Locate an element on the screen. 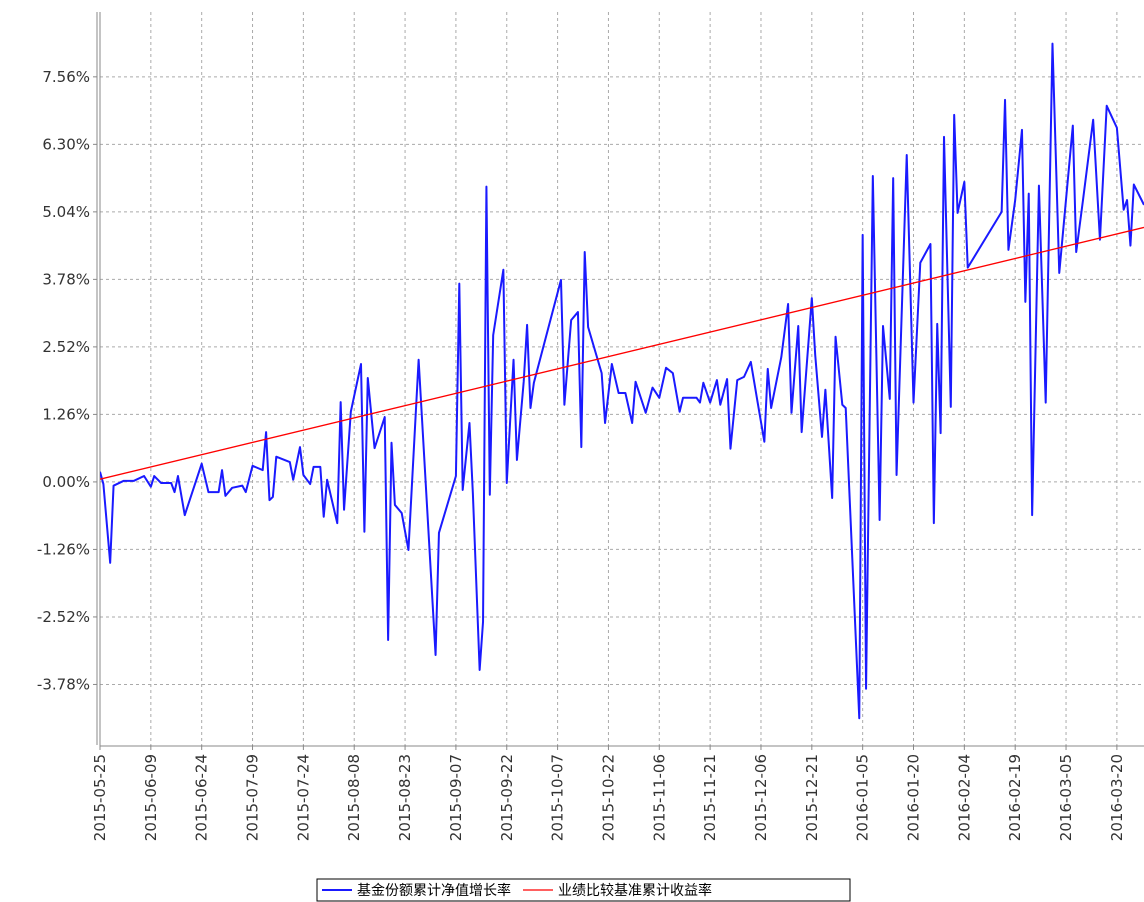  y-tick-label: 2.52% is located at coordinates (66, 347).